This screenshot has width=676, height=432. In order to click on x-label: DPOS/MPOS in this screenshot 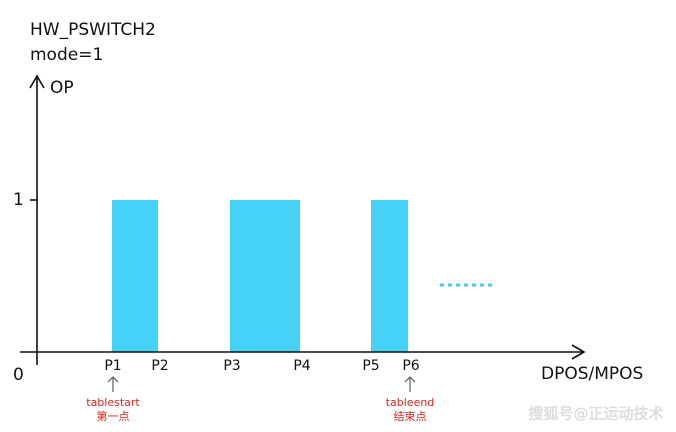, I will do `click(592, 374)`.